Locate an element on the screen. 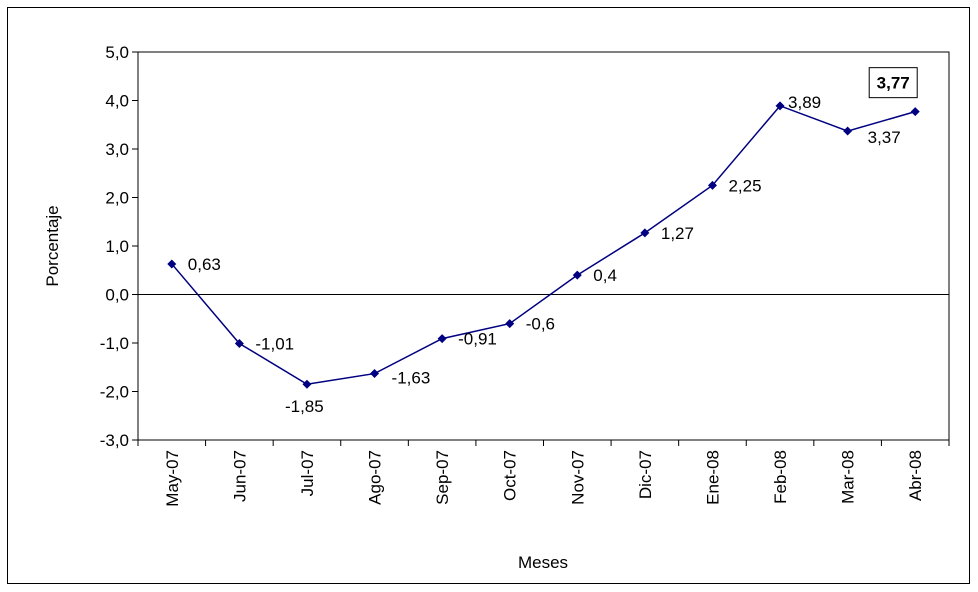 The image size is (978, 592). y-tick-label: -2,0 is located at coordinates (114, 392).